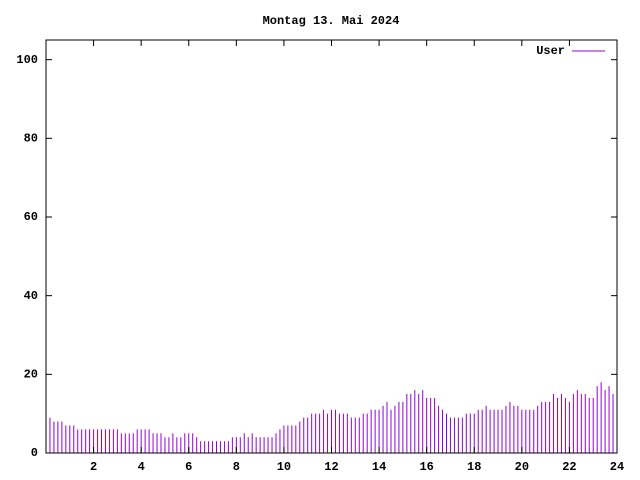  Describe the element at coordinates (31, 217) in the screenshot. I see `y-tick-label: 60` at that location.